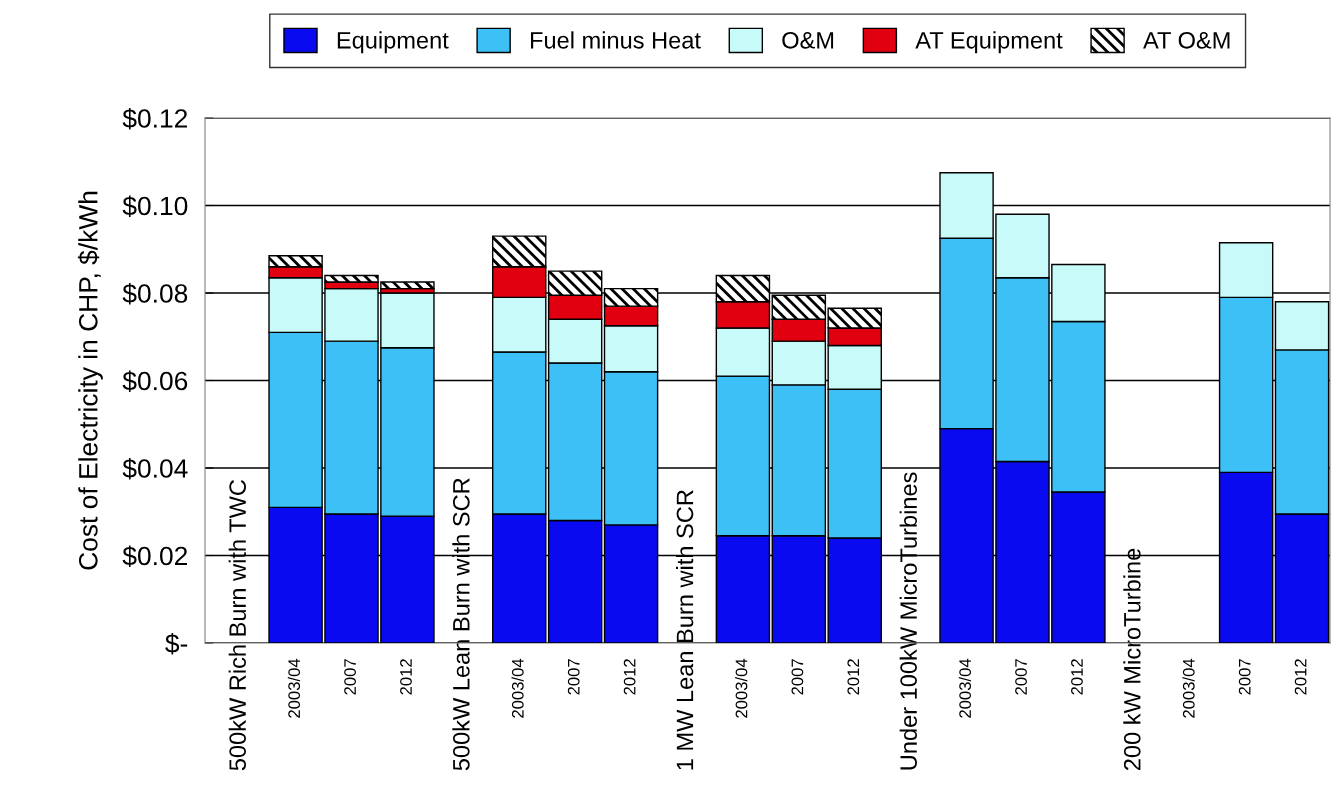 The image size is (1341, 787). I want to click on y-tick-label: $-, so click(176, 644).